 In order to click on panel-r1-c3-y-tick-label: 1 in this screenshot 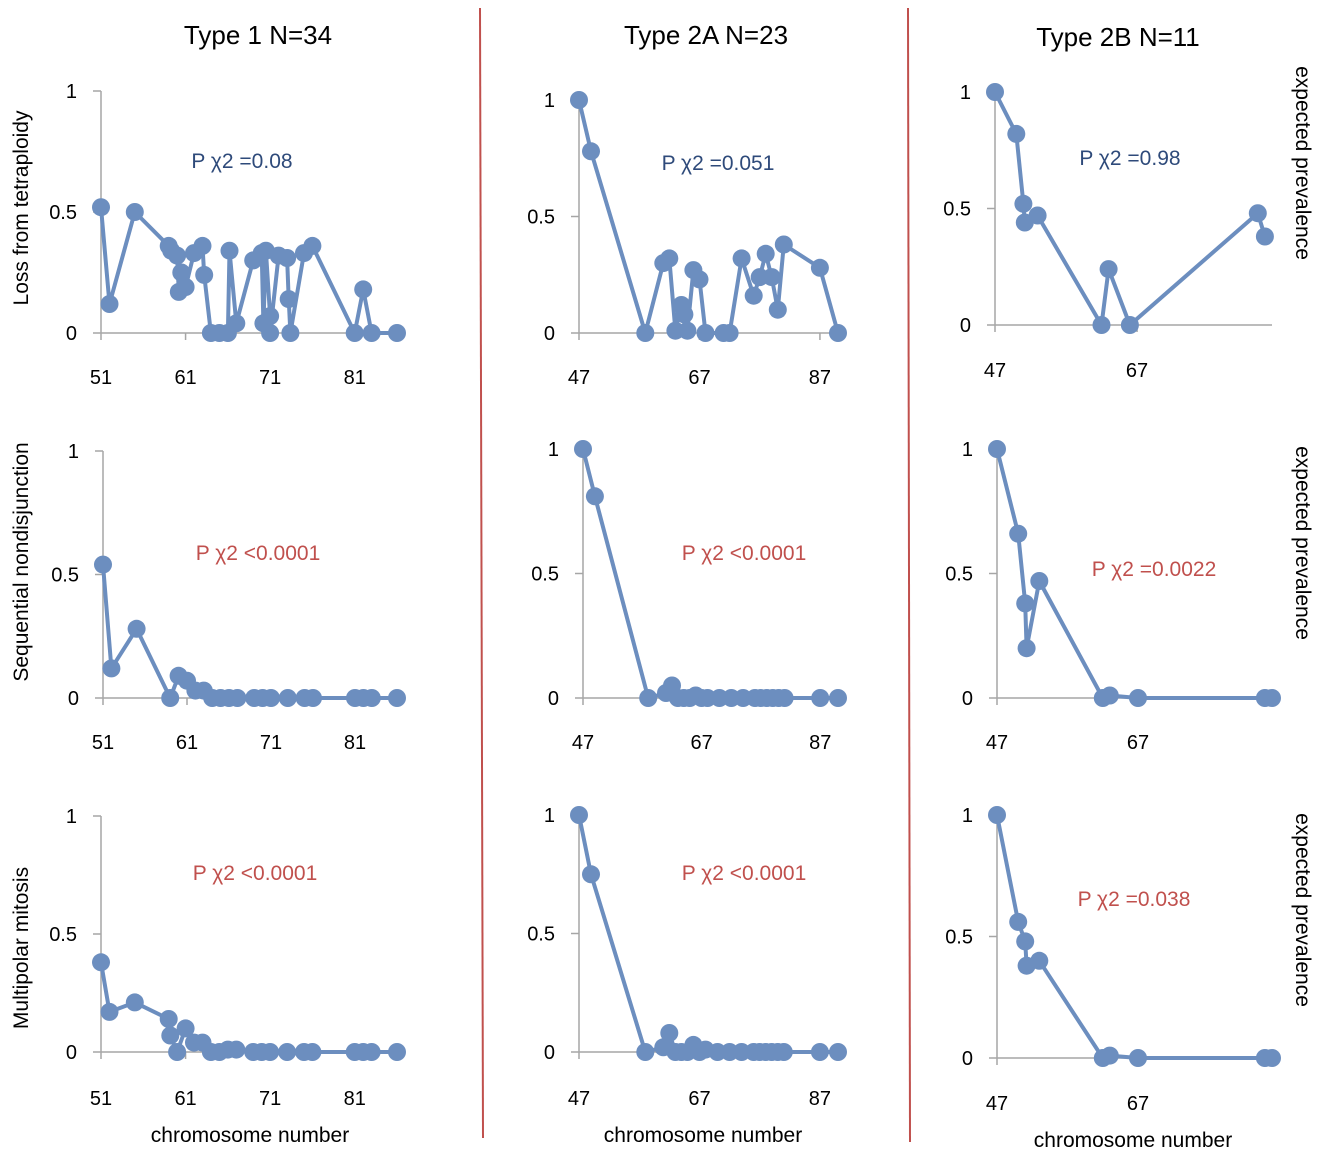, I will do `click(965, 93)`.